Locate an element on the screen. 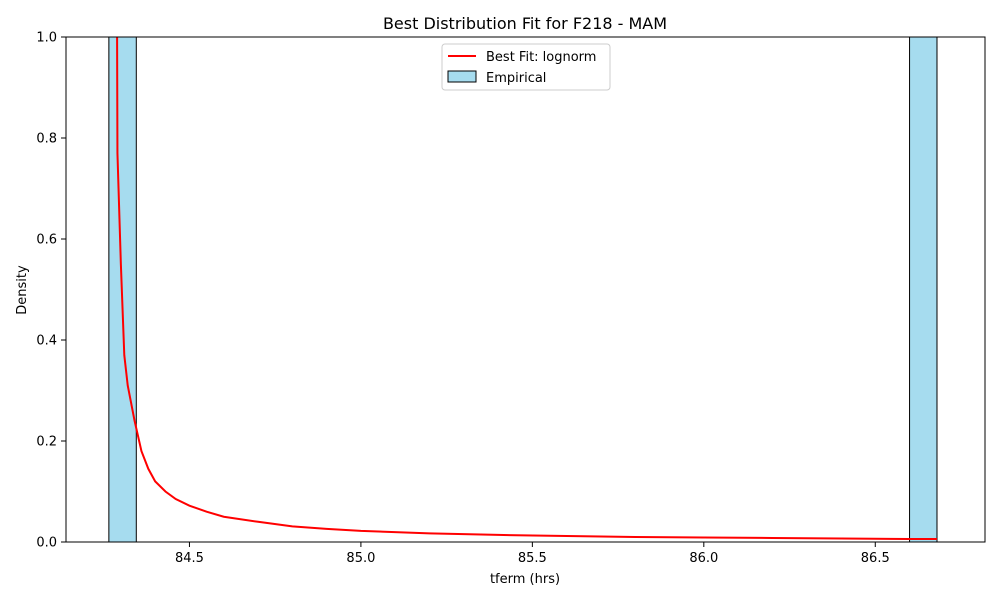  legend-empirical-swatch is located at coordinates (462, 76).